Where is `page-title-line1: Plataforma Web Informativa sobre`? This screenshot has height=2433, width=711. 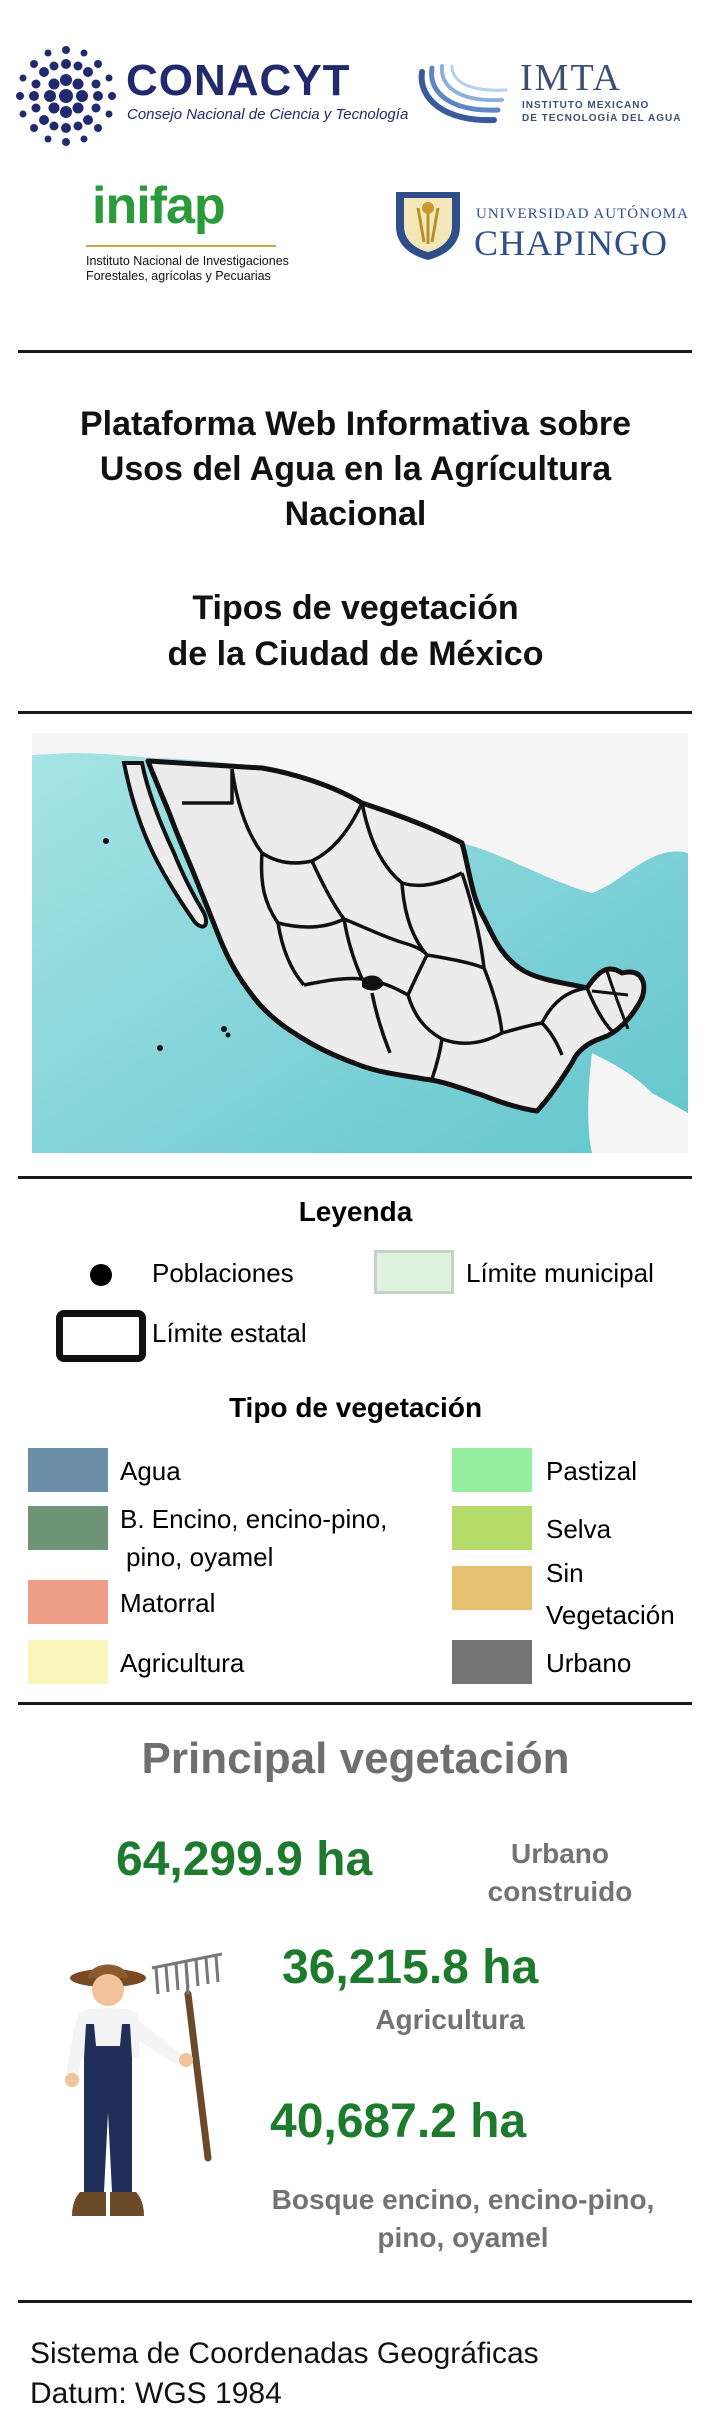 page-title-line1: Plataforma Web Informativa sobre is located at coordinates (355, 424).